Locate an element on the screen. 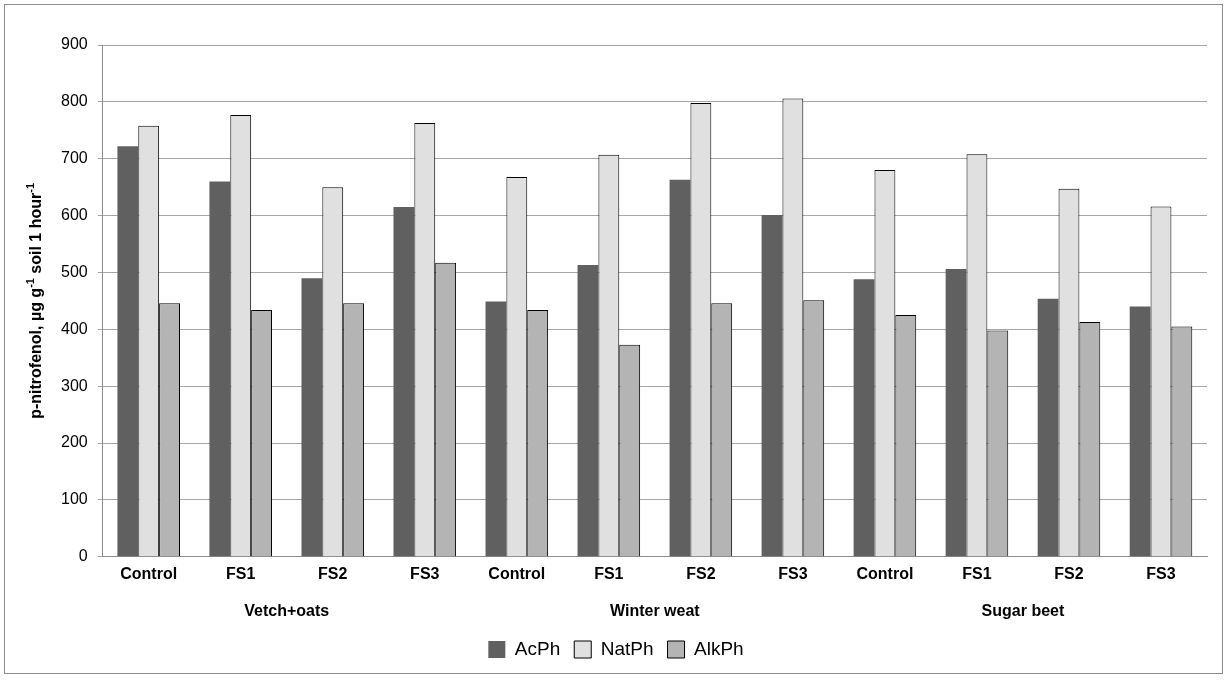 The image size is (1229, 680). y-tick-label: 800 is located at coordinates (74, 101).